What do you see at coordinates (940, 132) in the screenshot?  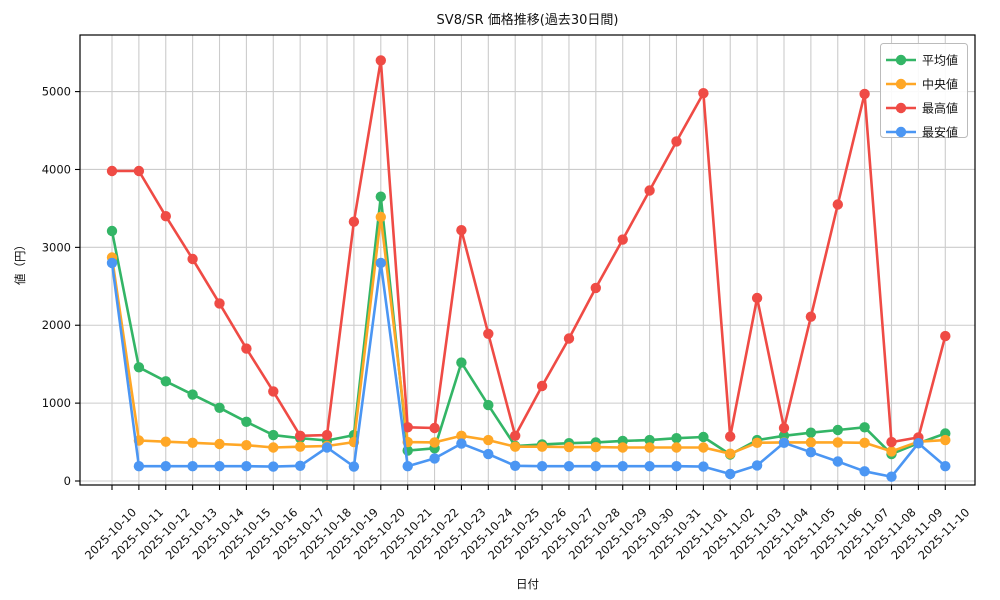 I see `legend-label-min: 最安値` at bounding box center [940, 132].